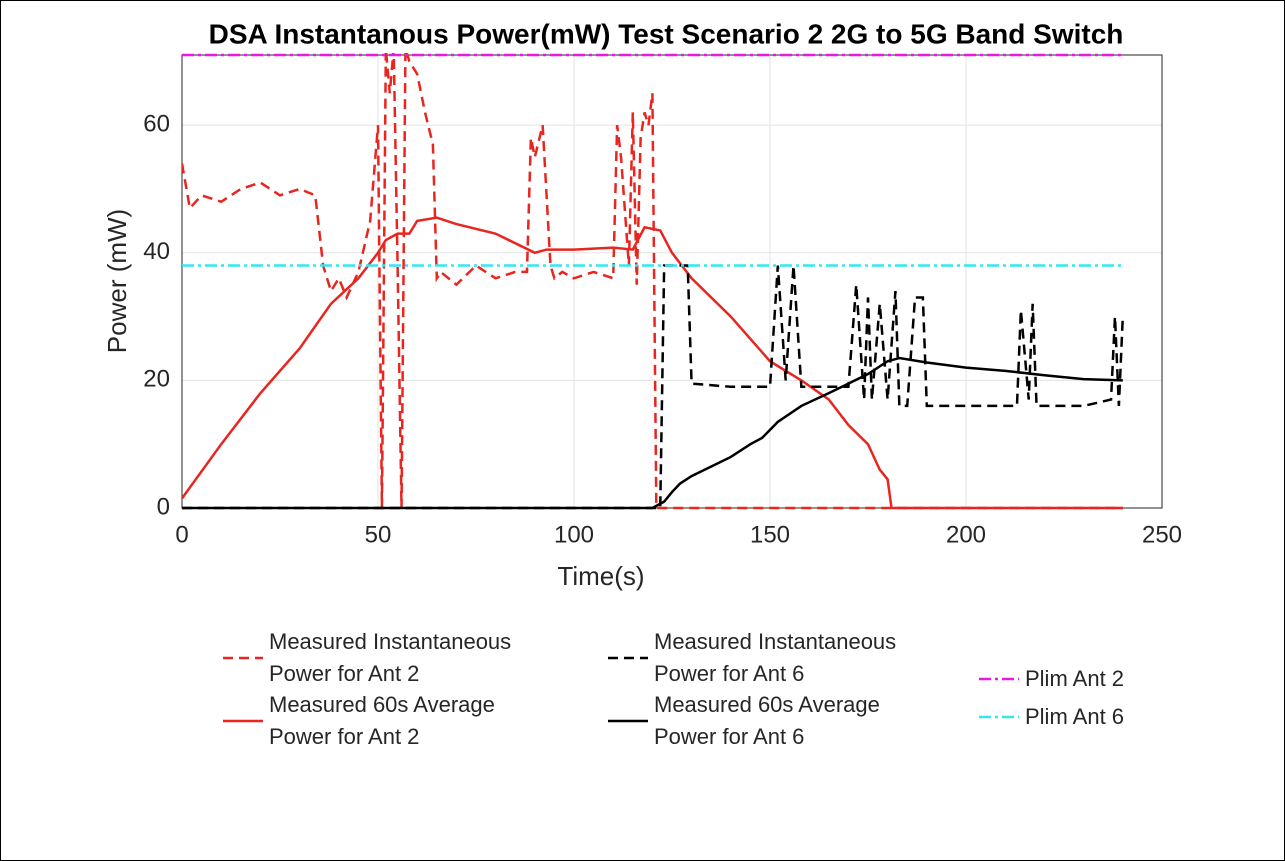 This screenshot has width=1285, height=861. I want to click on x-tick-label: 200, so click(966, 534).